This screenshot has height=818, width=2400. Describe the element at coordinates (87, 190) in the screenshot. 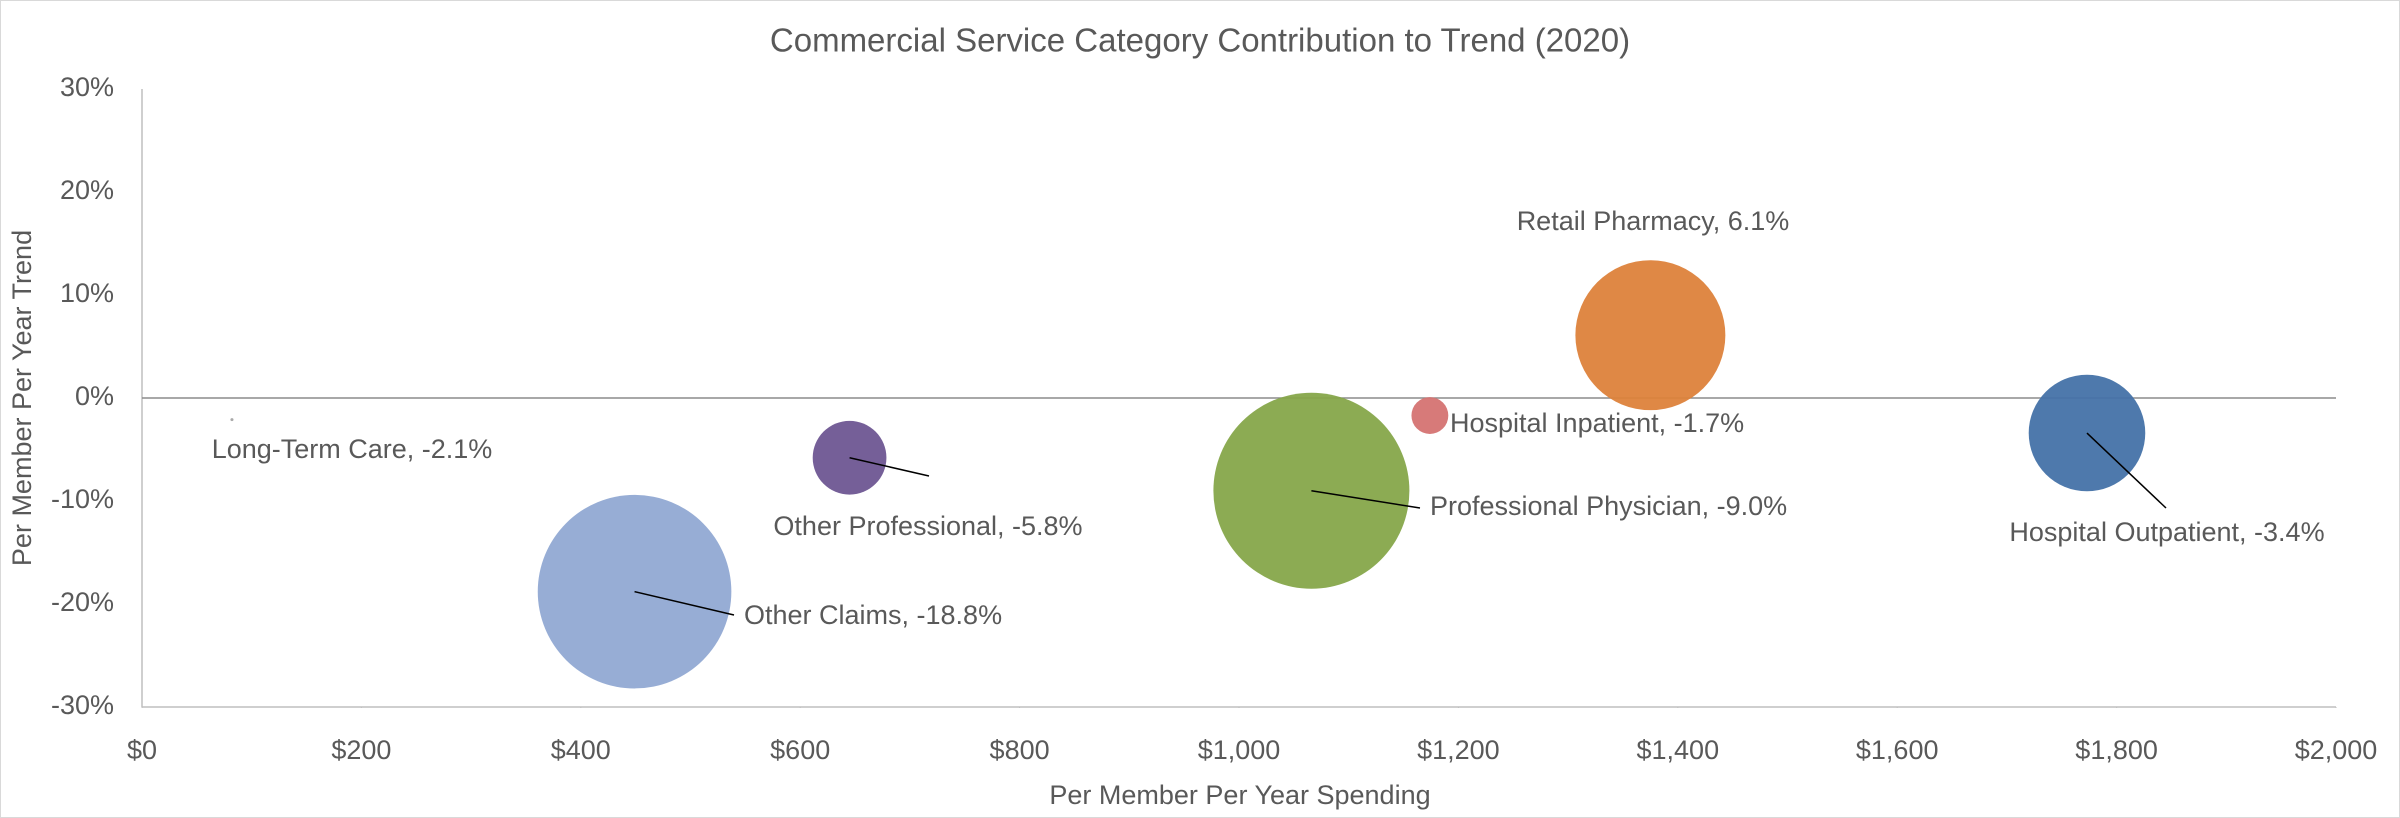

I see `y-tick-label: 20%` at that location.